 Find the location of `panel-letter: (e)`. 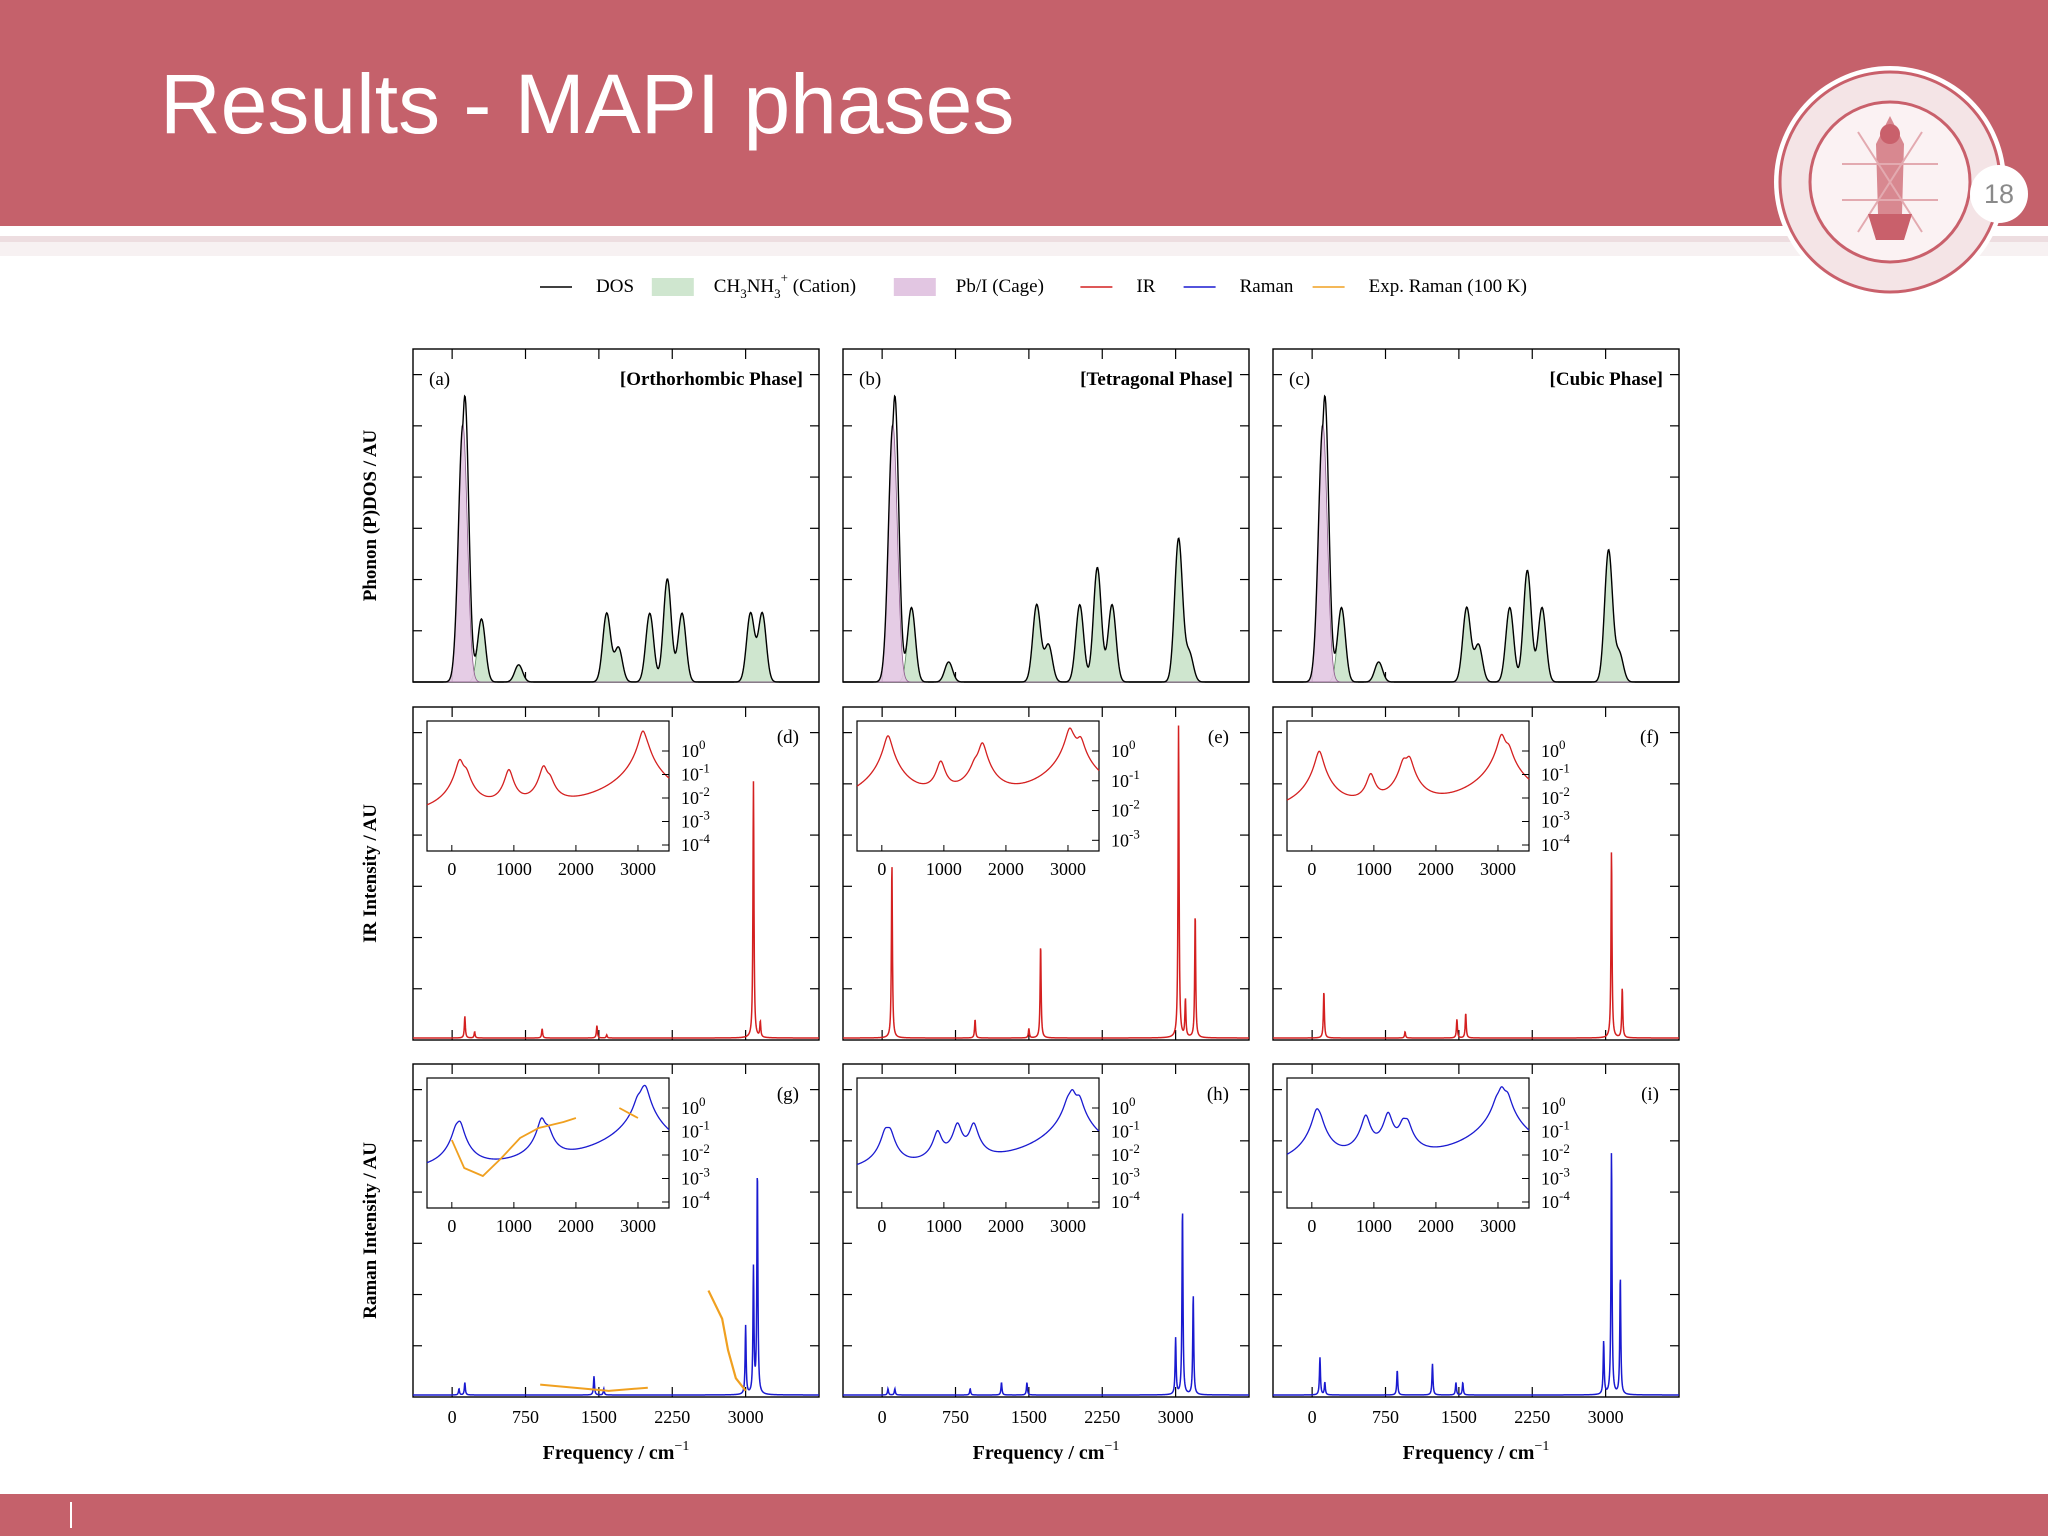

panel-letter: (e) is located at coordinates (1218, 737).